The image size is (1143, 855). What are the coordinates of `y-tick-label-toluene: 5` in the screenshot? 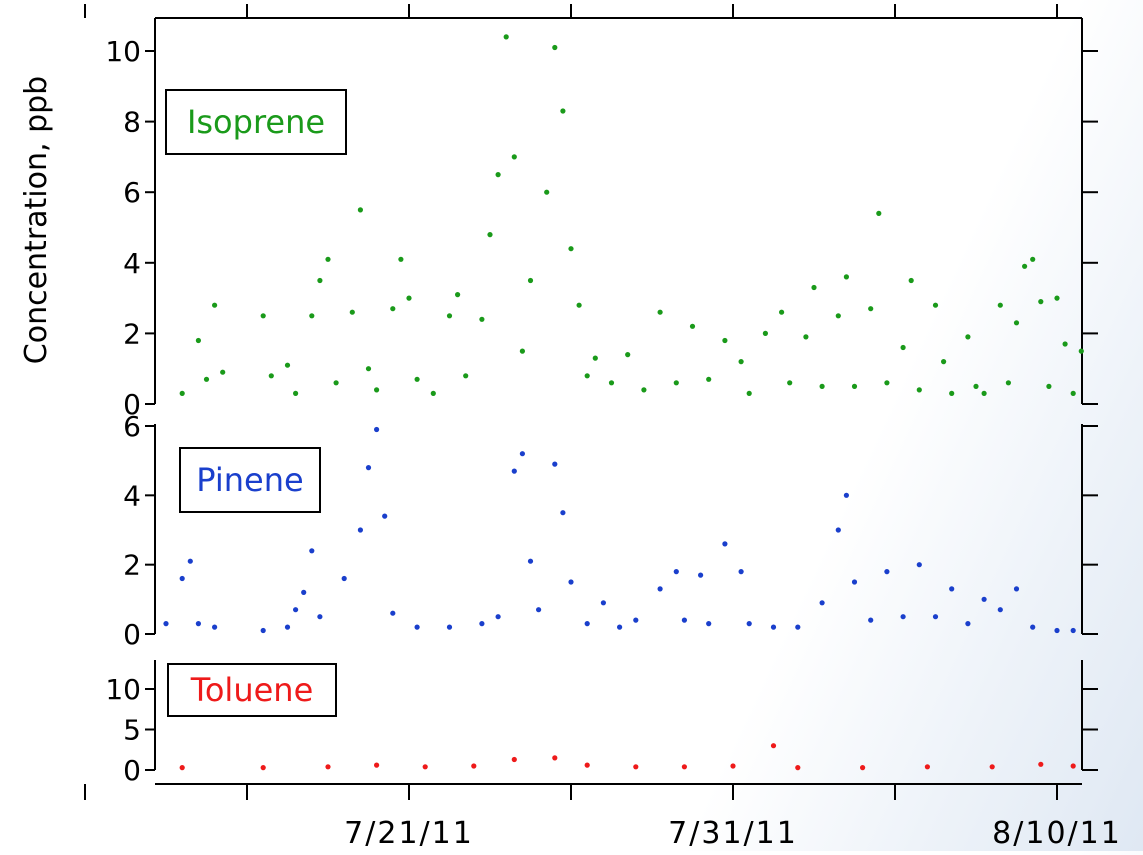 It's located at (132, 730).